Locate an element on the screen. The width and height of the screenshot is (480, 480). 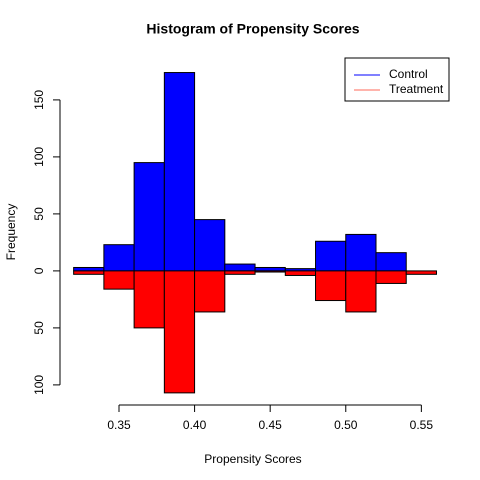
x-tick-label: 0.50 is located at coordinates (346, 425).